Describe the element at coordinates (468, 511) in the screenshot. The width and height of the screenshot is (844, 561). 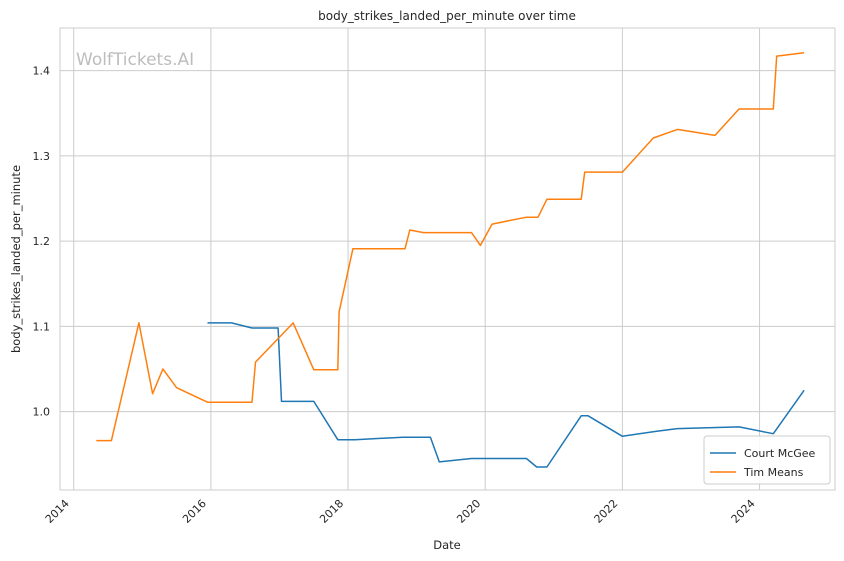
I see `x-tick-label: 2020` at that location.